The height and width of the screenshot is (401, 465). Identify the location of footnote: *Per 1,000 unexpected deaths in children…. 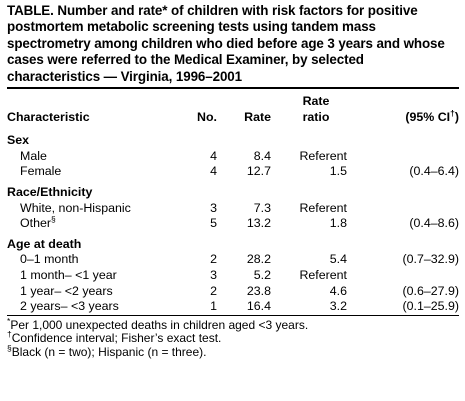
(233, 324).